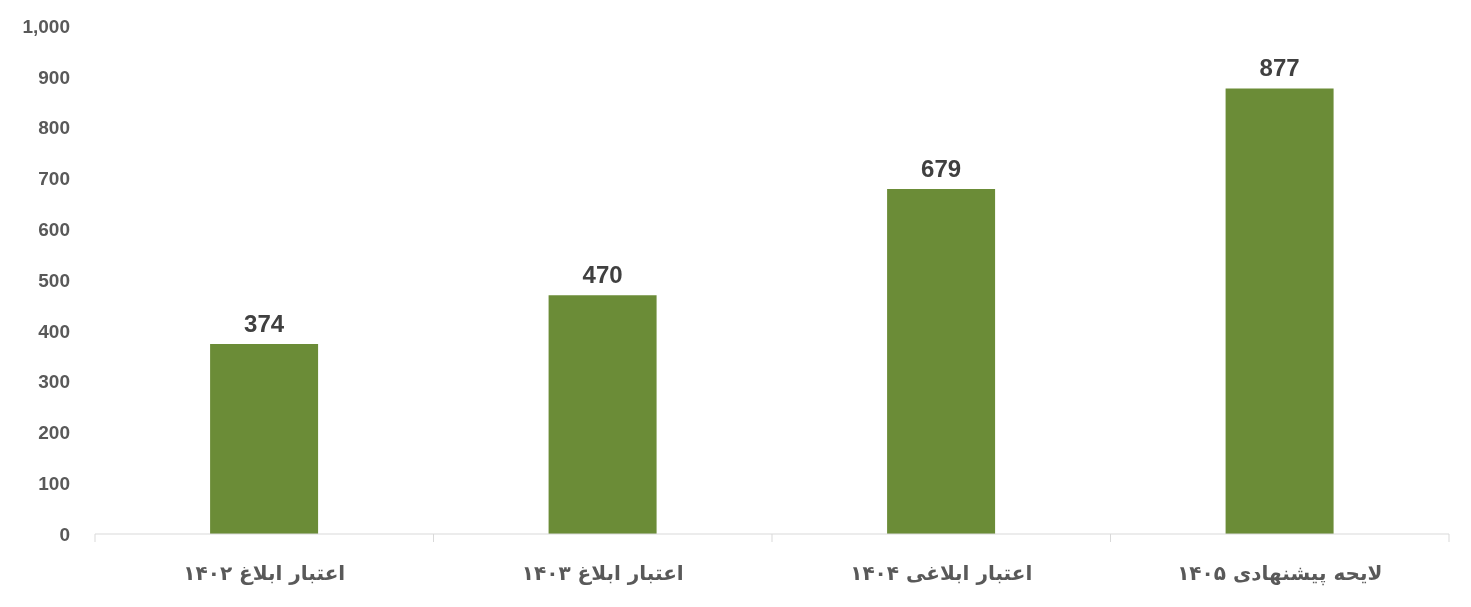 This screenshot has height=607, width=1471. Describe the element at coordinates (602, 275) in the screenshot. I see `data-label: 470` at that location.